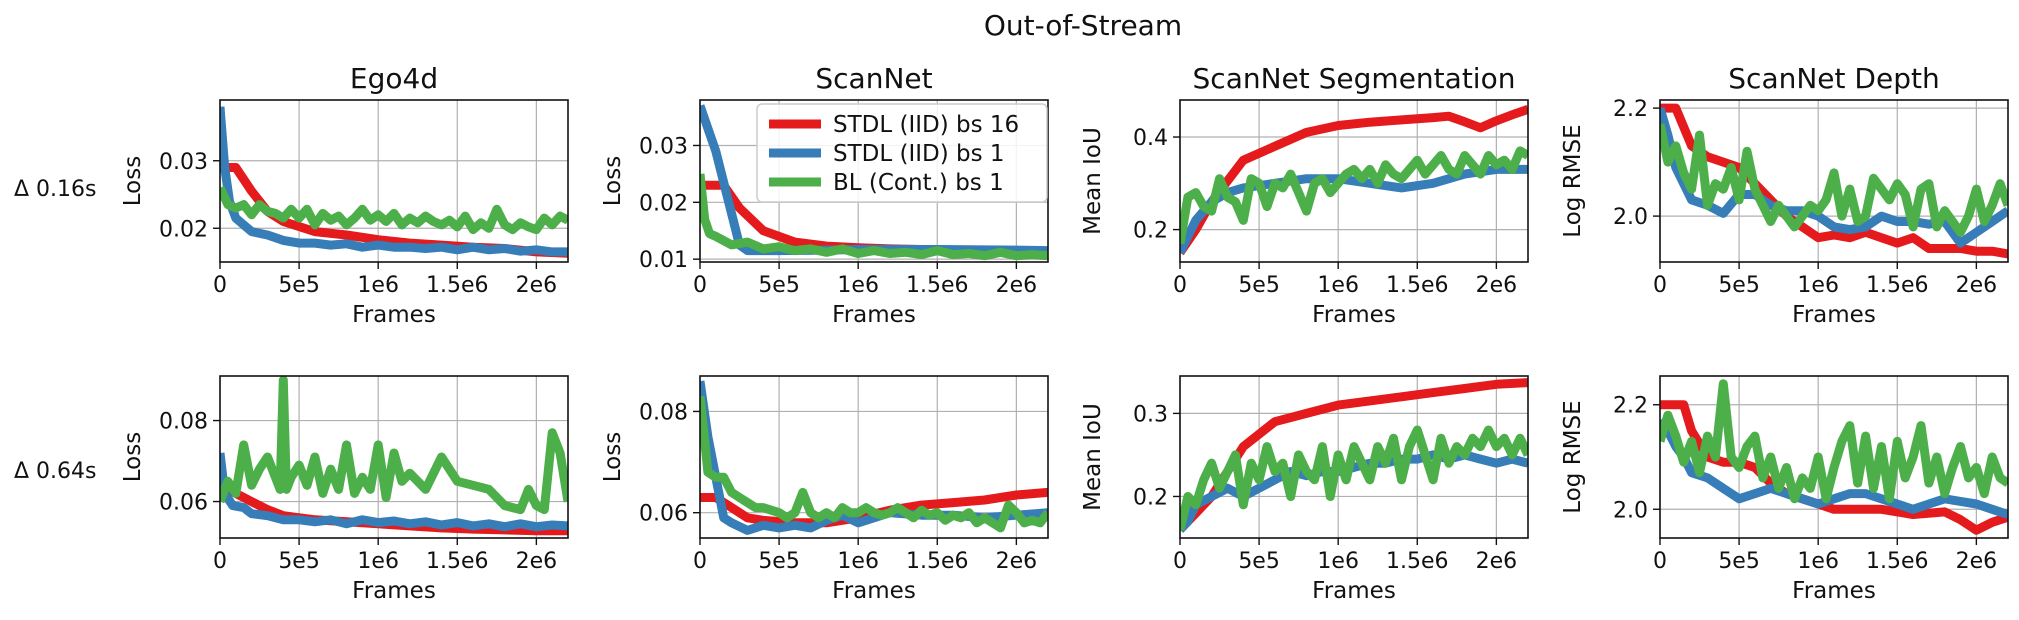  What do you see at coordinates (874, 591) in the screenshot?
I see `panel-1-1-xlabel: Frames` at bounding box center [874, 591].